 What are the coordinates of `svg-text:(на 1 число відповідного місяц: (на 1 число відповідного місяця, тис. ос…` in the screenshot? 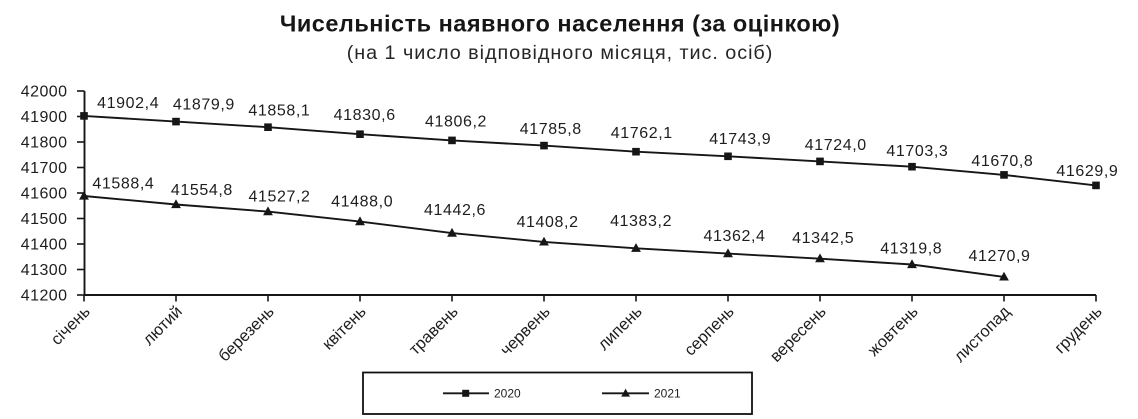 It's located at (560, 53).